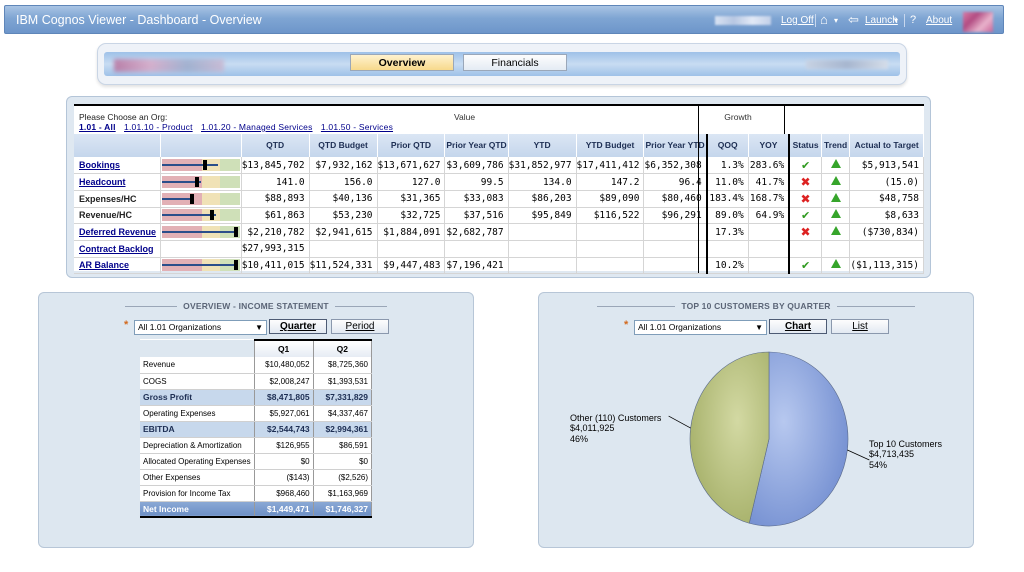 This screenshot has height=572, width=1024. Describe the element at coordinates (284, 509) in the screenshot. I see `income-q1-value: $1,449,471` at that location.